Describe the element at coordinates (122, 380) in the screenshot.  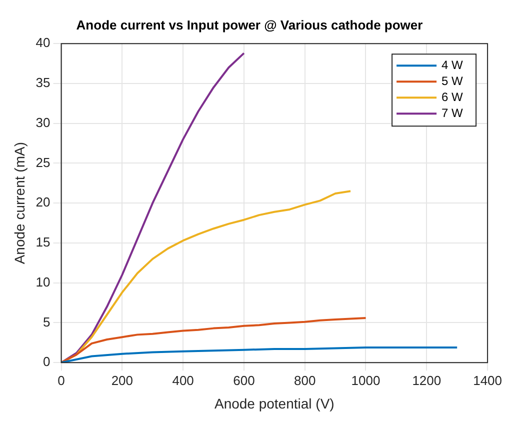
I see `x-tick-label: 200` at that location.